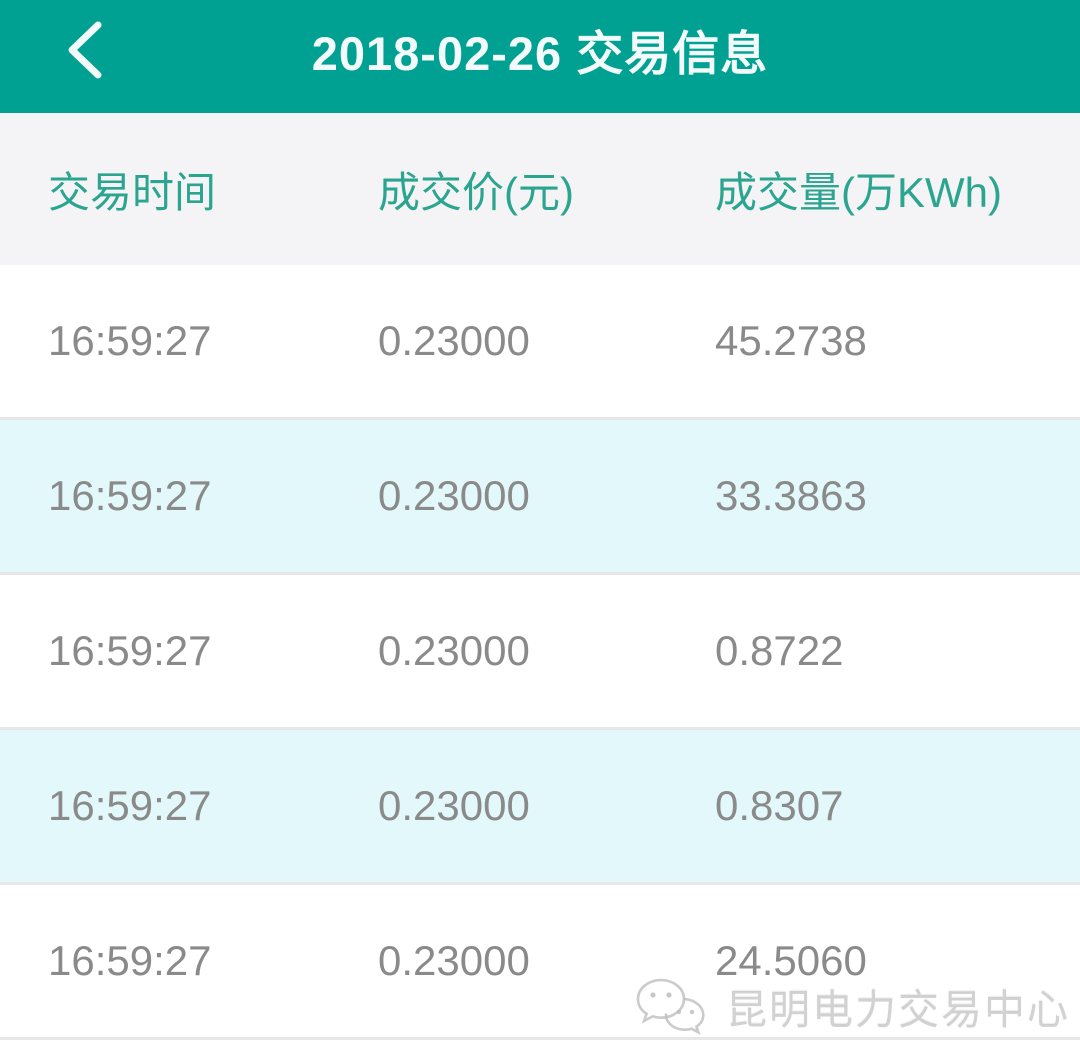 This screenshot has height=1046, width=1080. What do you see at coordinates (791, 495) in the screenshot?
I see `cell-volume: 33.3863` at bounding box center [791, 495].